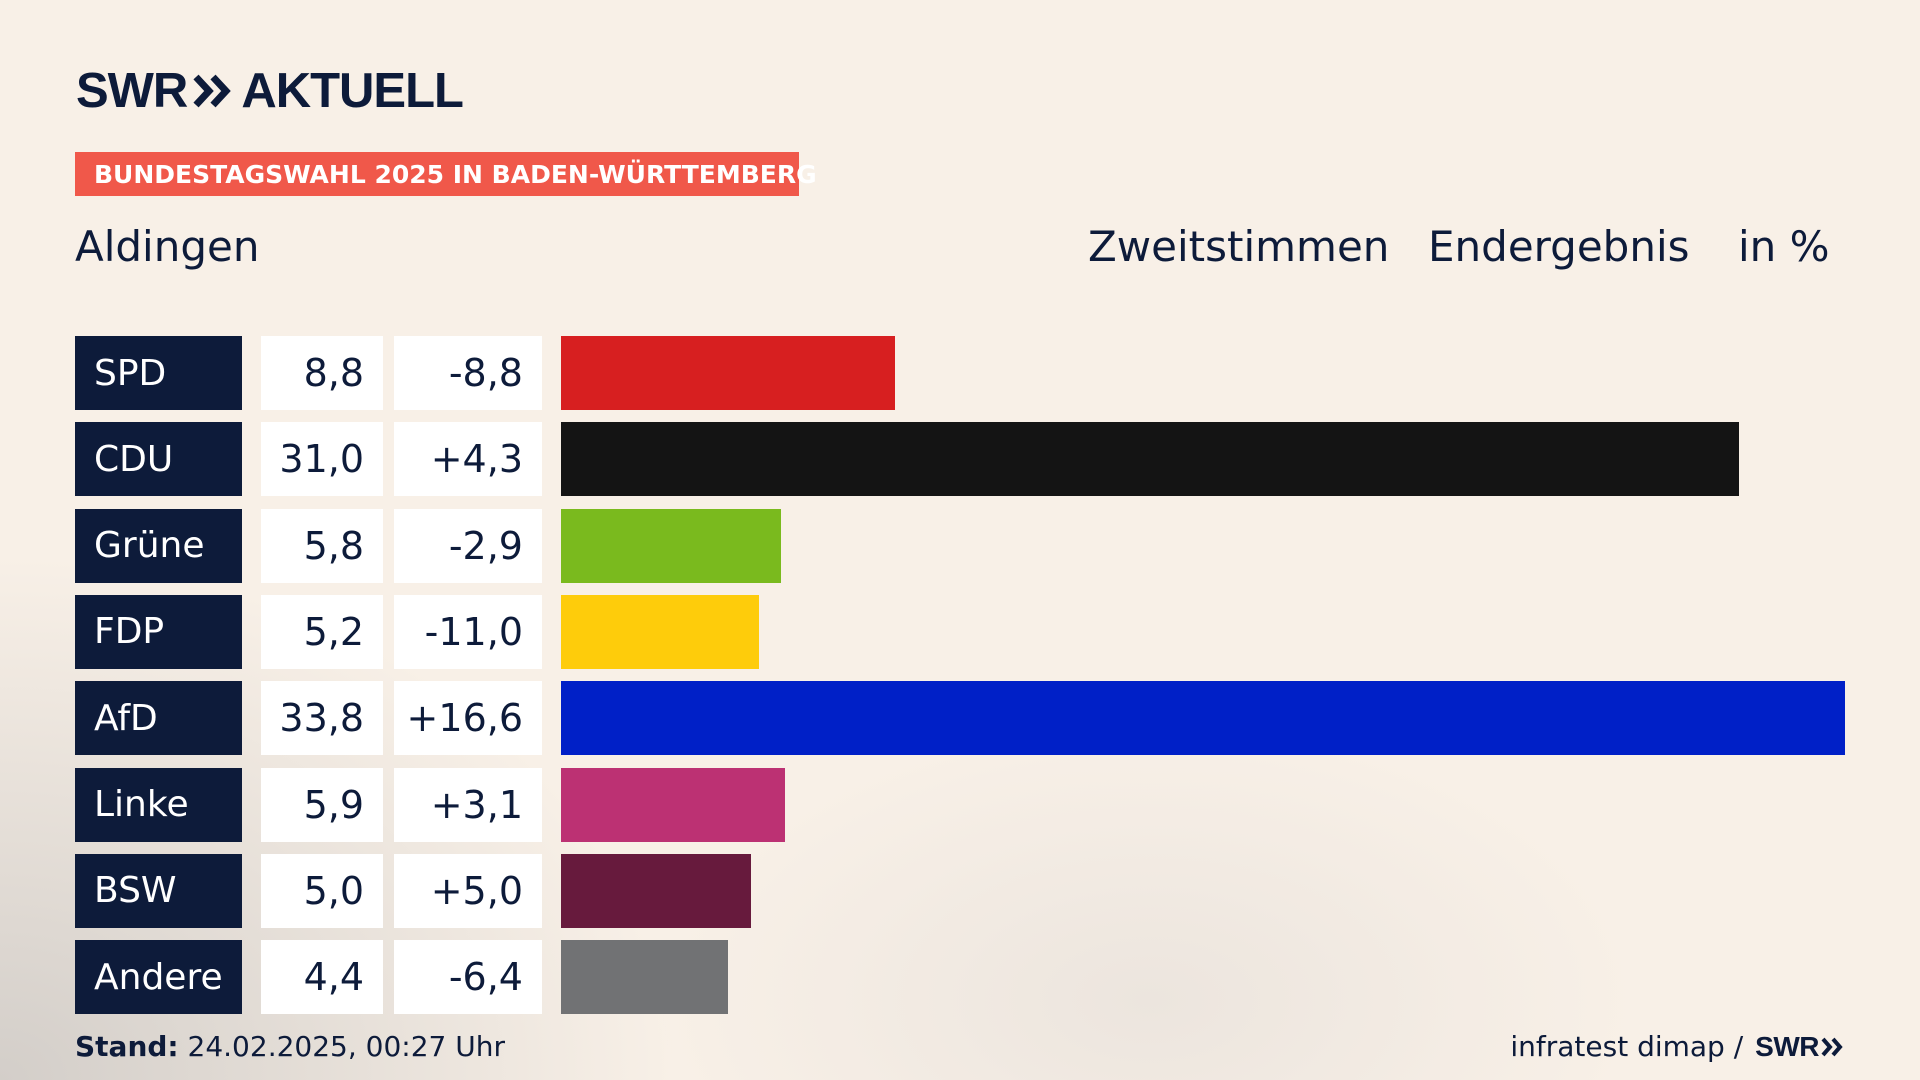 The height and width of the screenshot is (1080, 1920). I want to click on source-credit: infratest dimap / SWR, so click(1677, 1046).